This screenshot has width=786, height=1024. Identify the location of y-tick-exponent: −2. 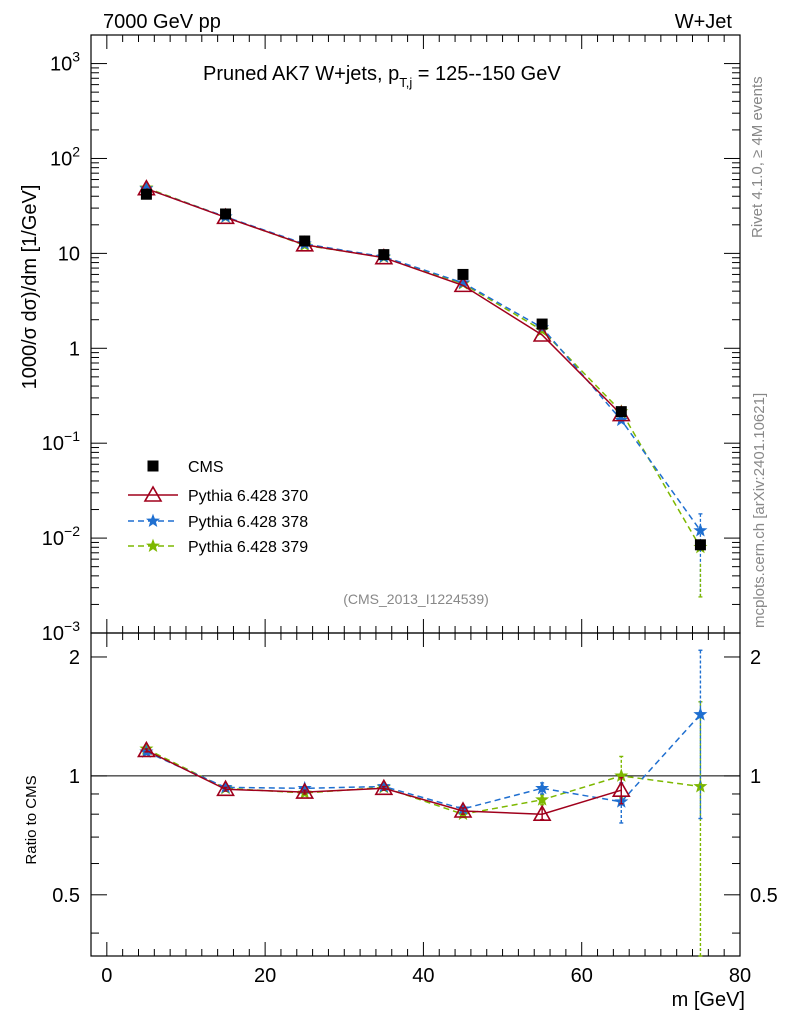
(72, 531).